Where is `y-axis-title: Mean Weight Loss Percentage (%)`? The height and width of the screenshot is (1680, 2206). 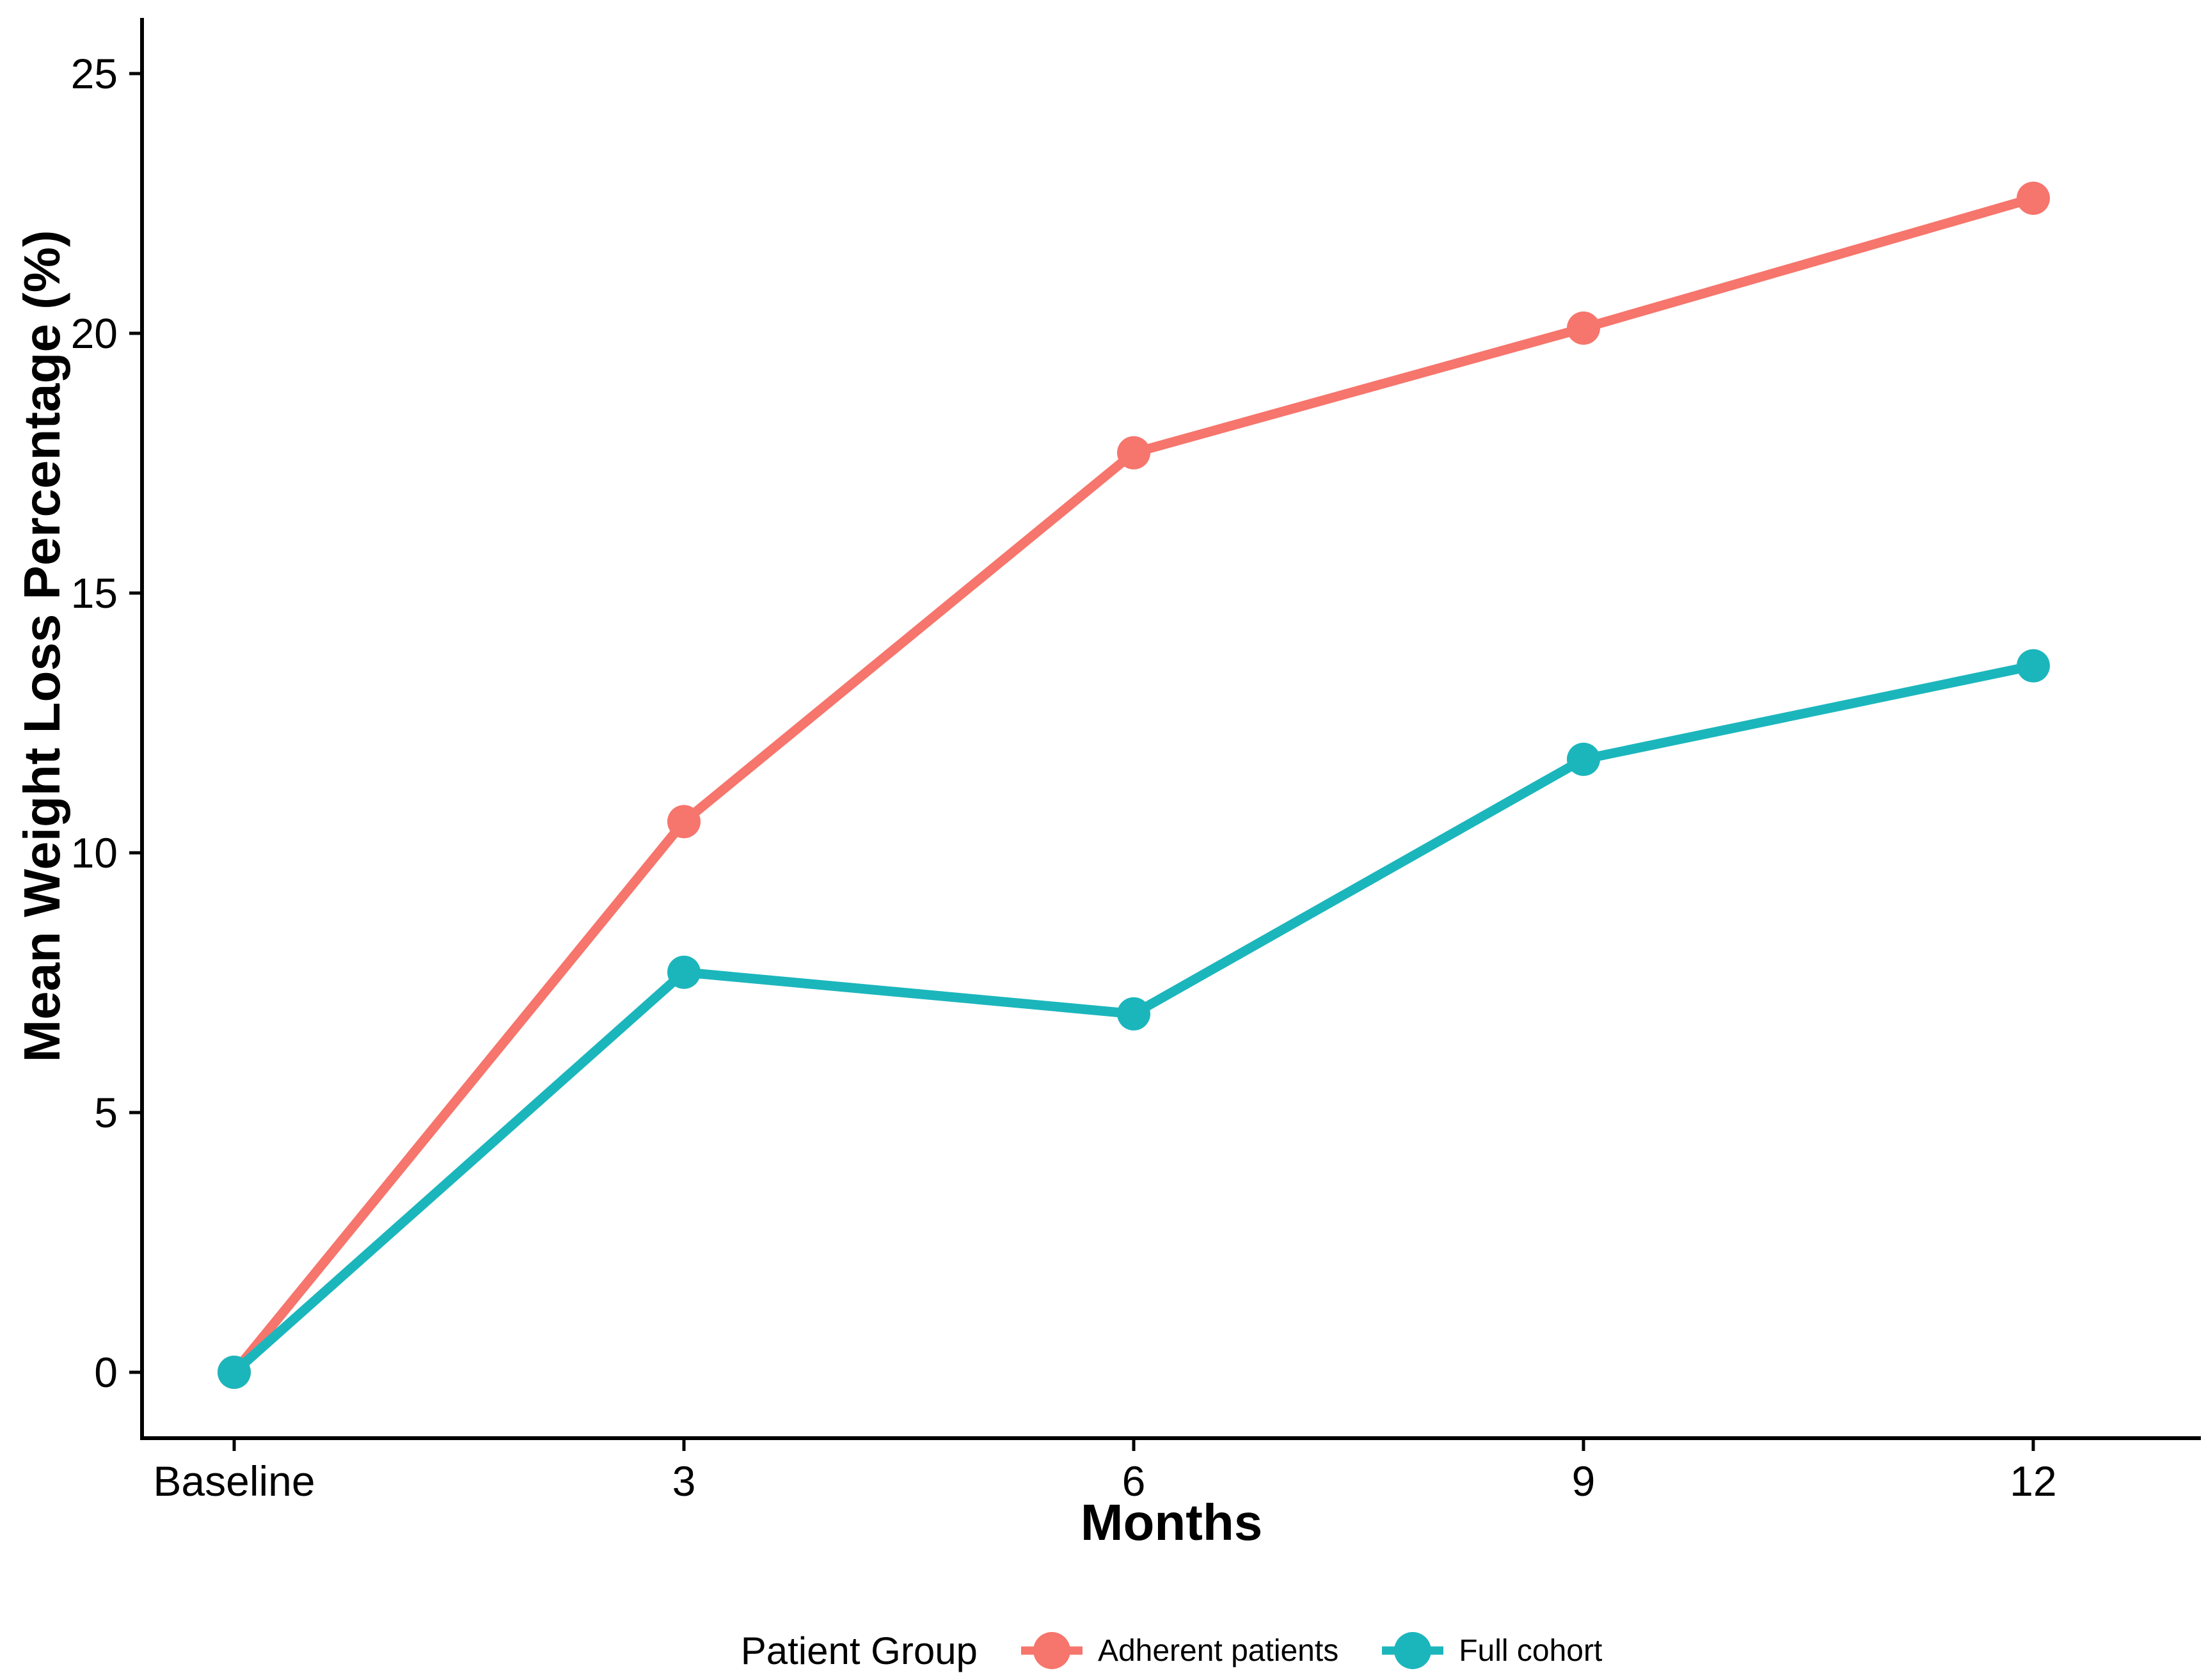
y-axis-title: Mean Weight Loss Percentage (%) is located at coordinates (41, 646).